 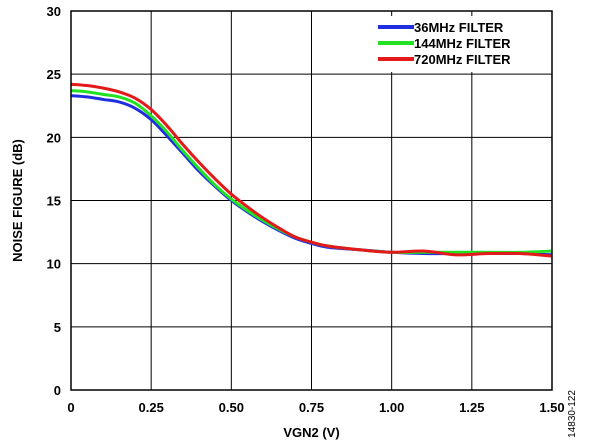 What do you see at coordinates (462, 43) in the screenshot?
I see `legend-label: 144MHz FILTER` at bounding box center [462, 43].